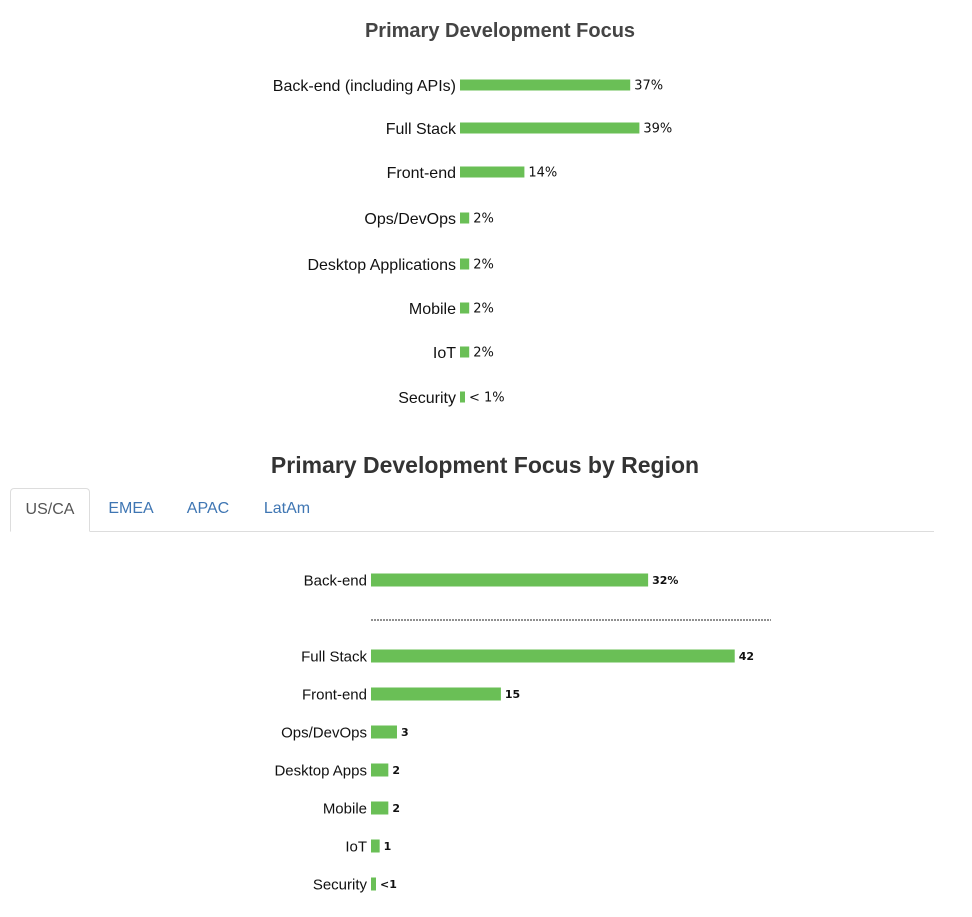 The height and width of the screenshot is (917, 972). I want to click on value-label-back-end: 32%, so click(665, 580).